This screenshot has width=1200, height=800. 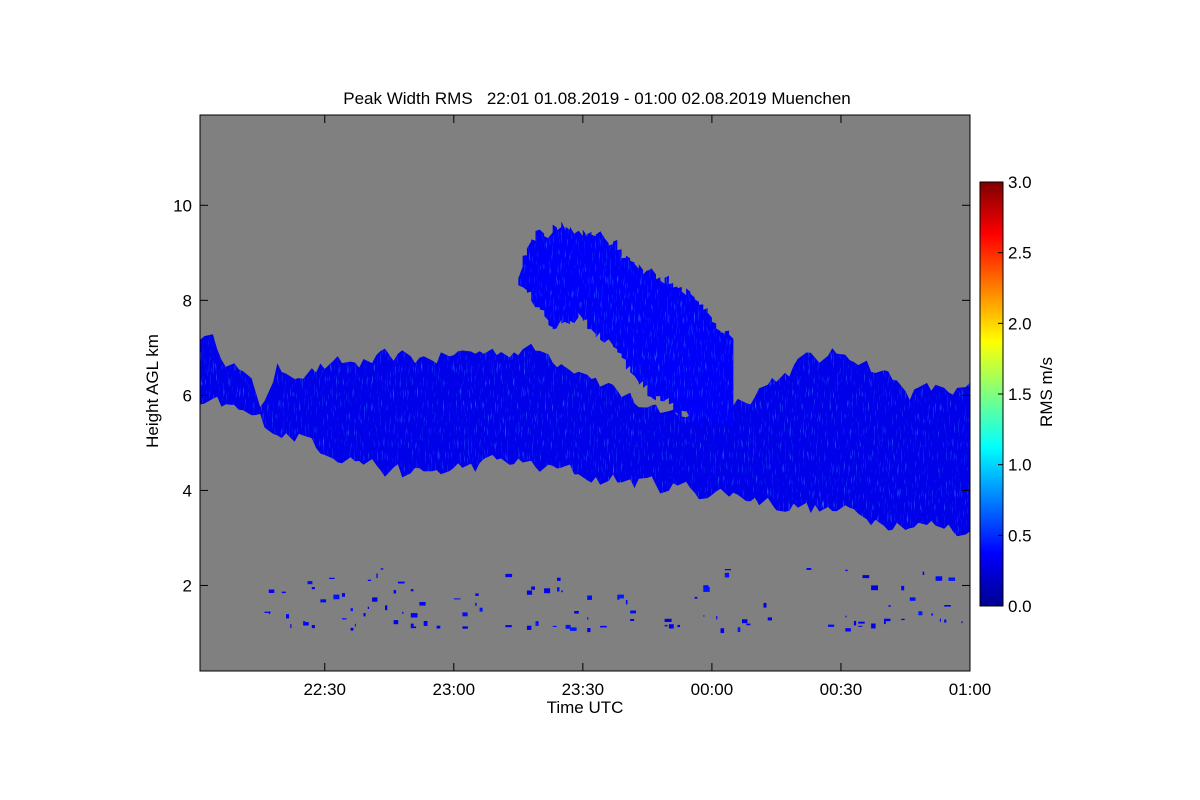 I want to click on x-tick-label: 23:30, so click(x=583, y=689).